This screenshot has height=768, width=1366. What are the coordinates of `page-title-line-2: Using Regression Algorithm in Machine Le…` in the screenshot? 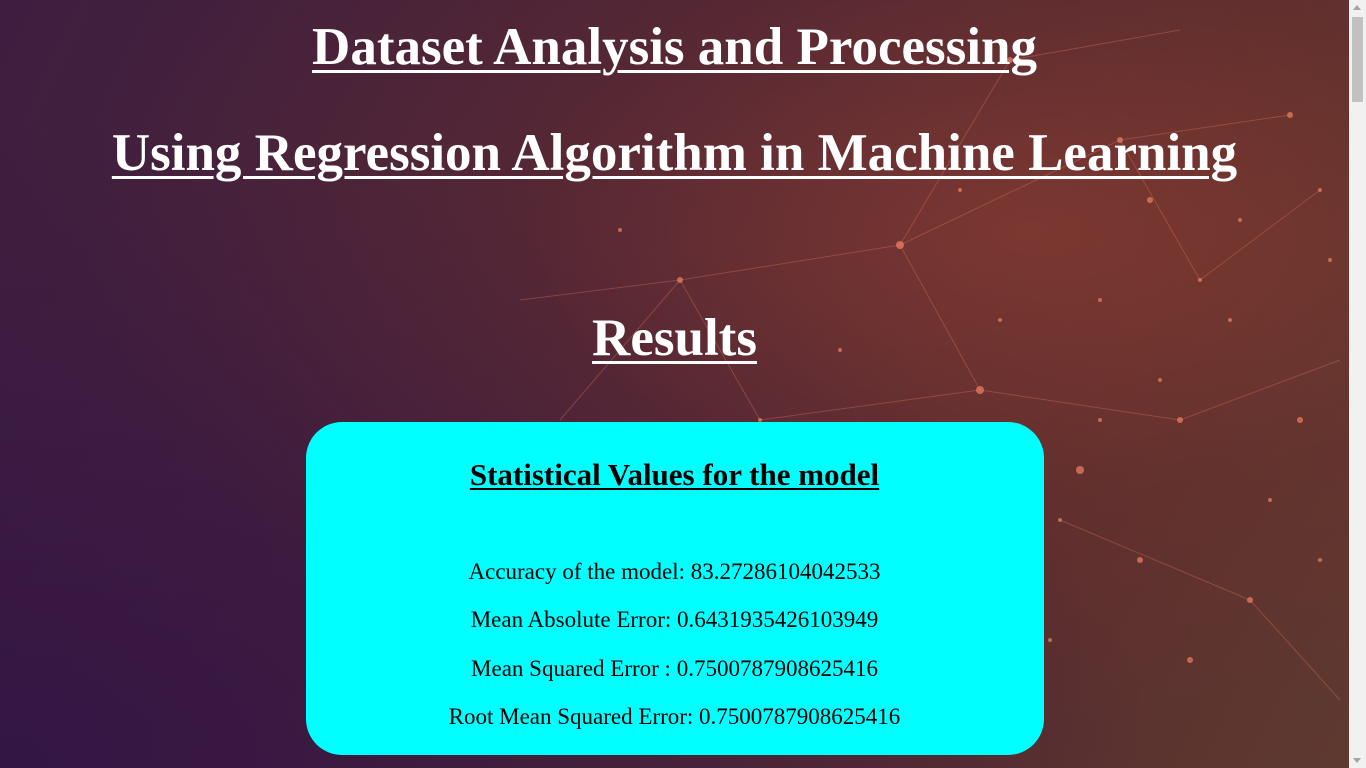 It's located at (674, 153).